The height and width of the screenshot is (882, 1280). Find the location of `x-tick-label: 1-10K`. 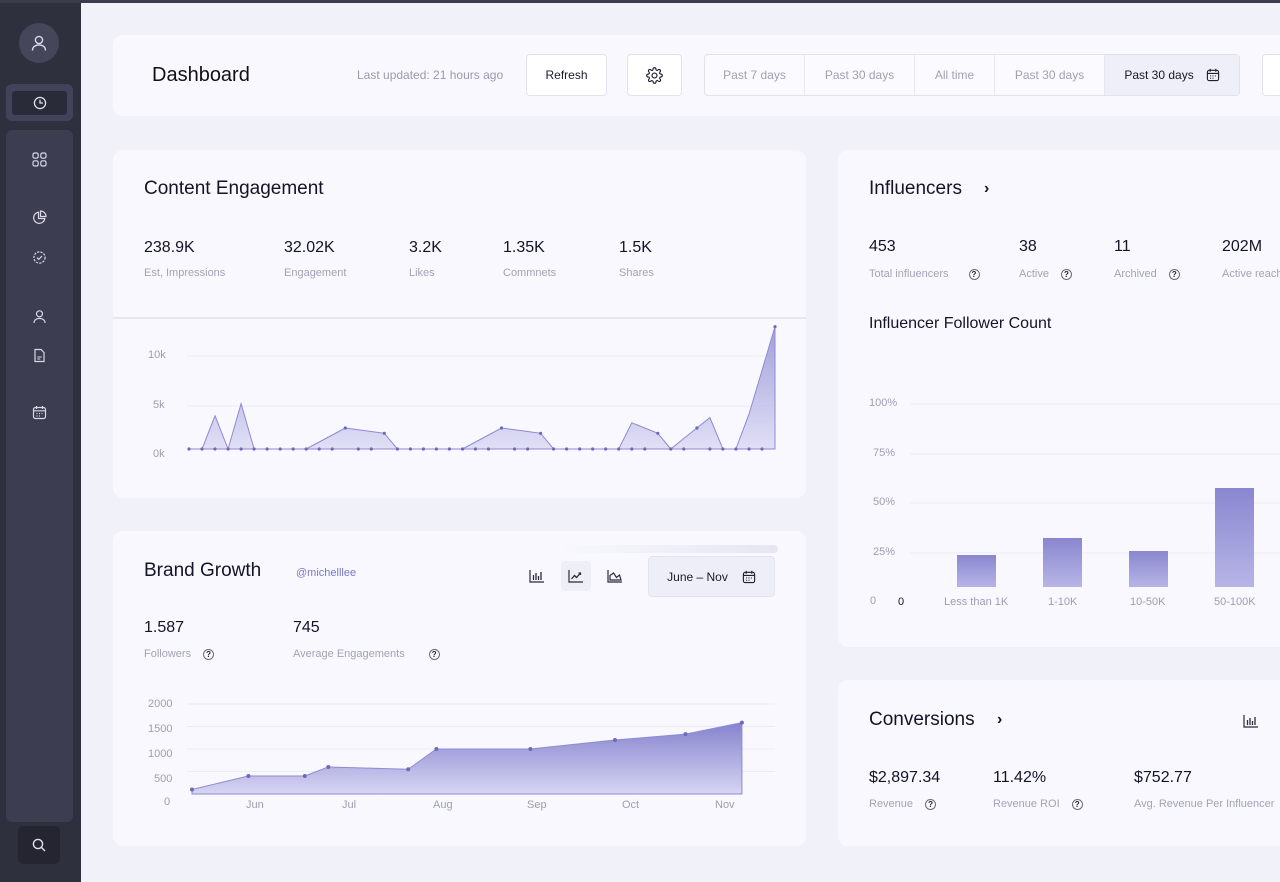

x-tick-label: 1-10K is located at coordinates (1063, 602).